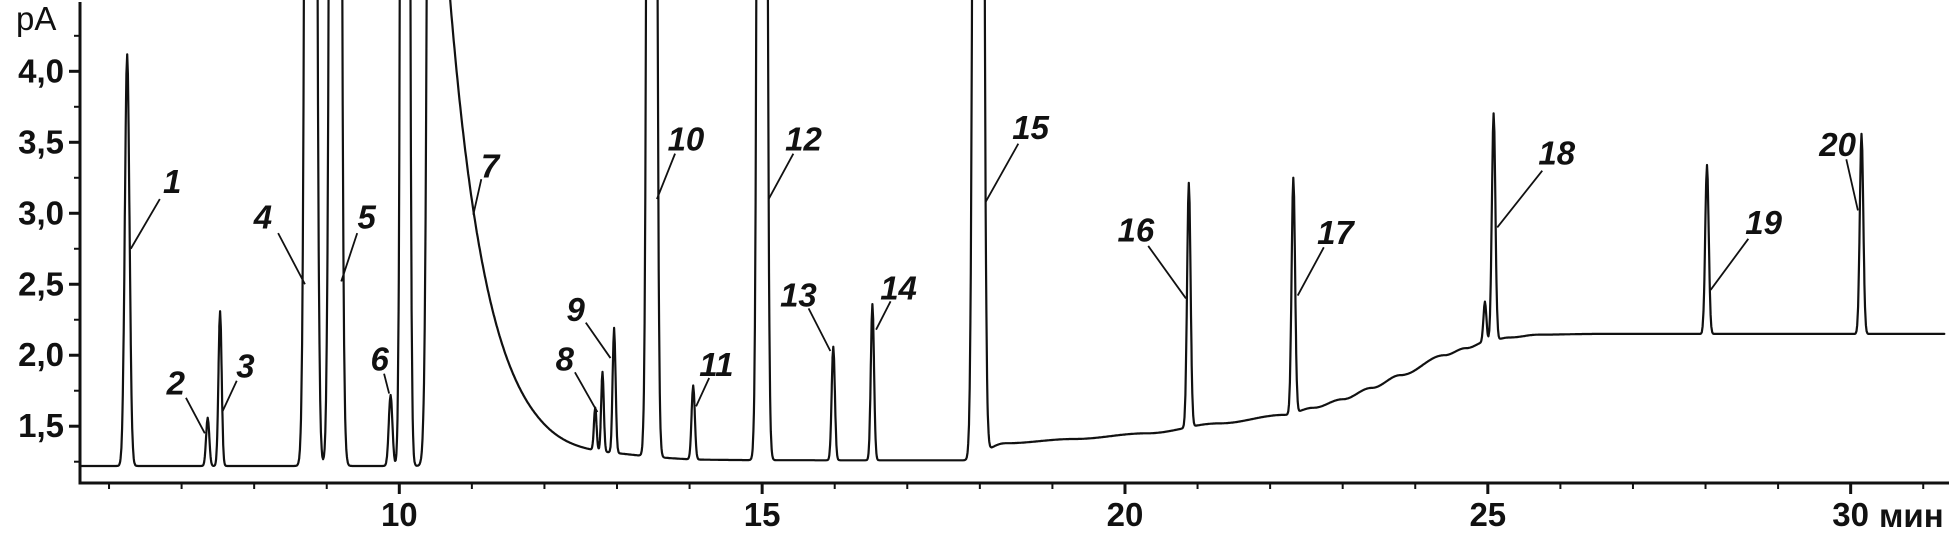 This screenshot has height=547, width=1949. I want to click on peak-label-9: 9, so click(575, 309).